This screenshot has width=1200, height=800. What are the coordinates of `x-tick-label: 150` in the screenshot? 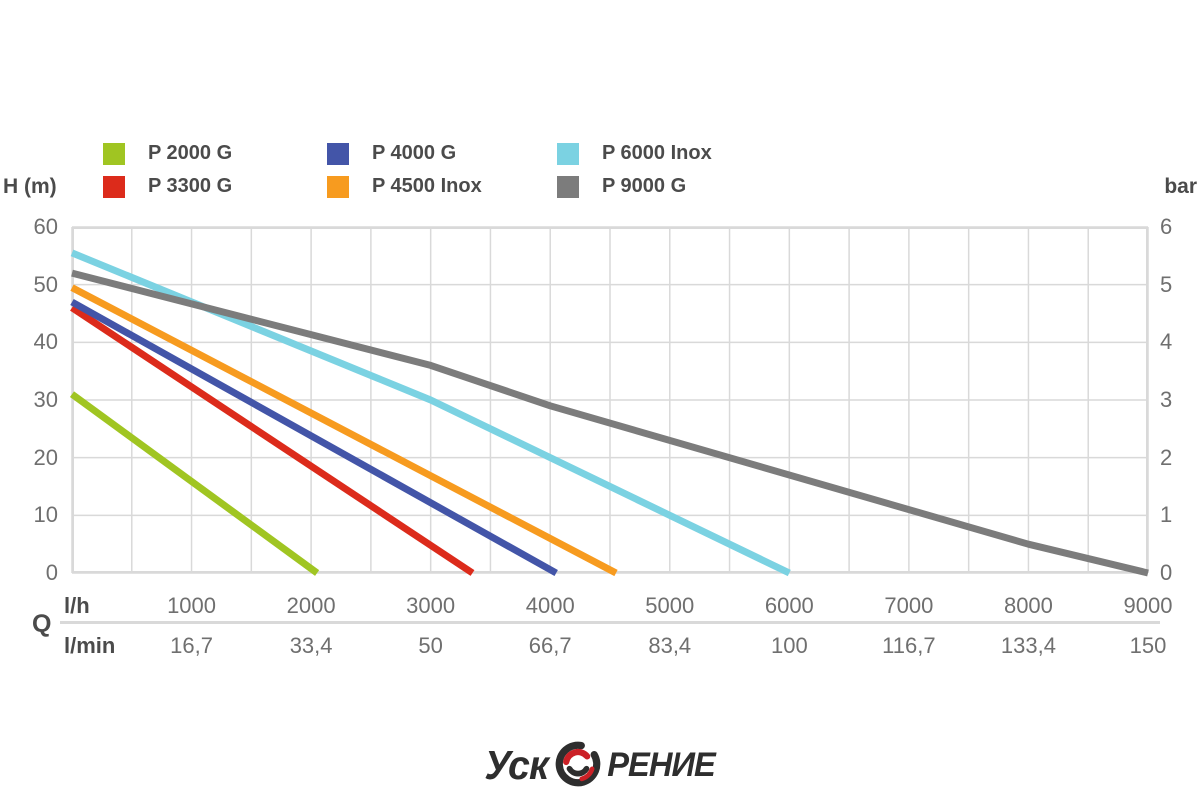 It's located at (1148, 645).